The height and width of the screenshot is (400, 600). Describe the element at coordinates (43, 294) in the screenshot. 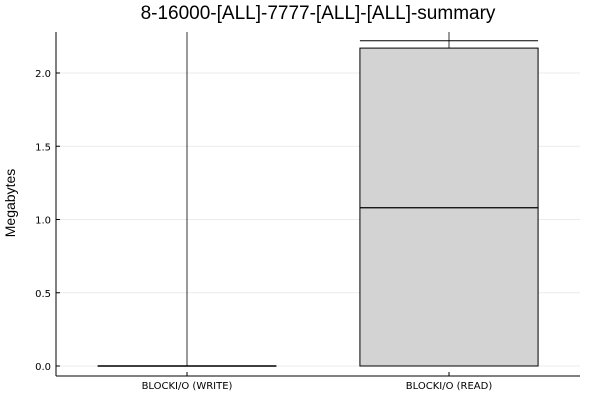

I see `y-tick-label: 0.5` at that location.